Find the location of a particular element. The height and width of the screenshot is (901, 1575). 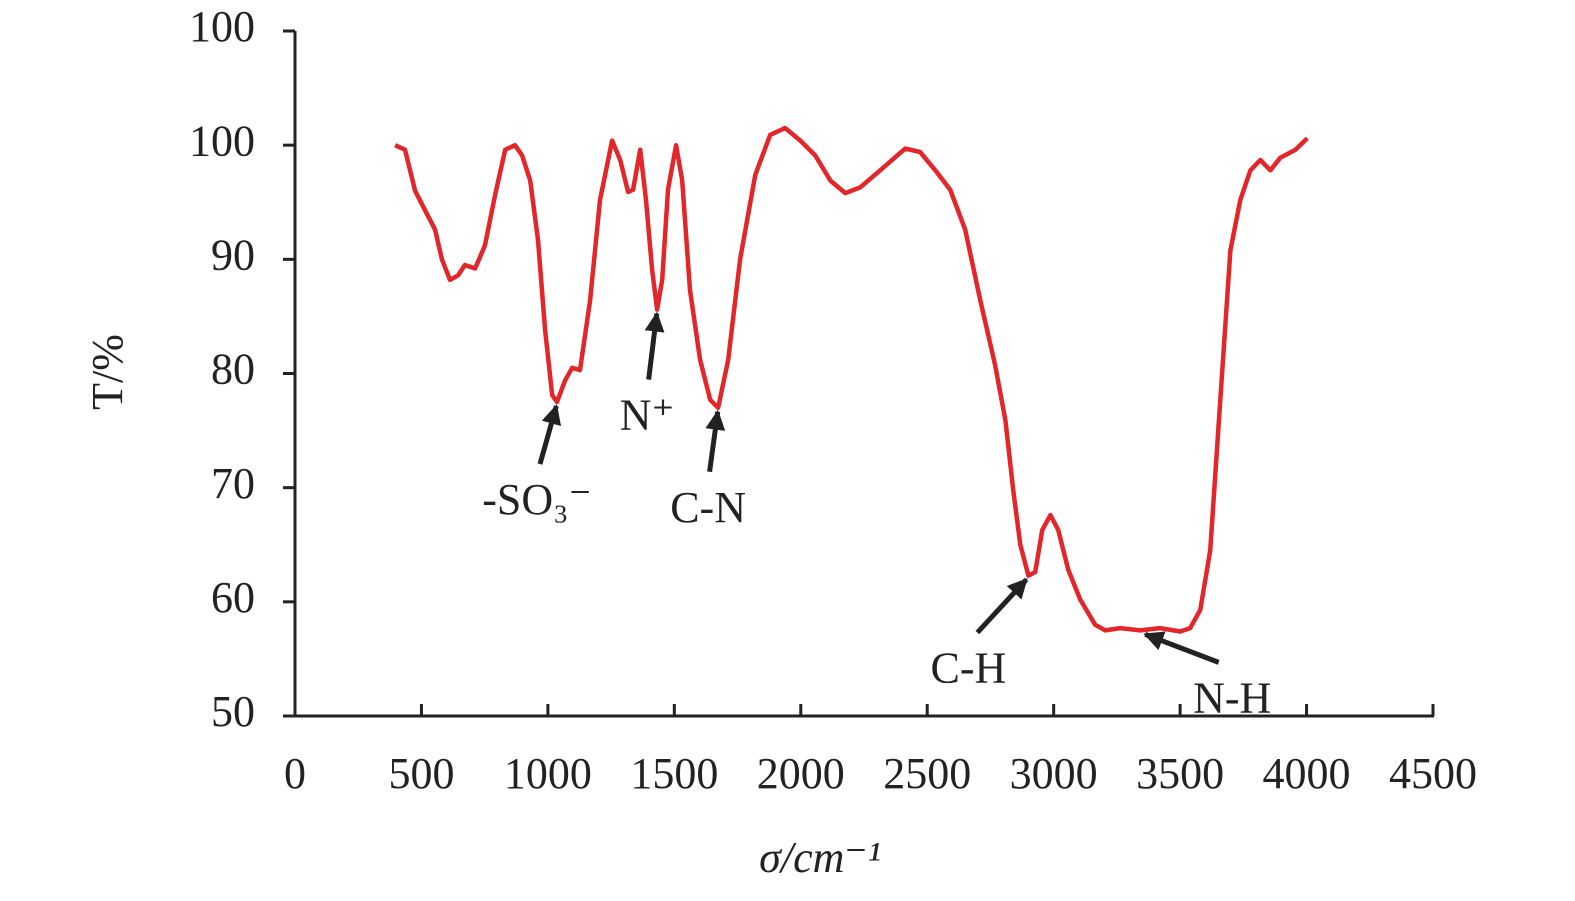

x-tick-label: 3000 is located at coordinates (1054, 773).